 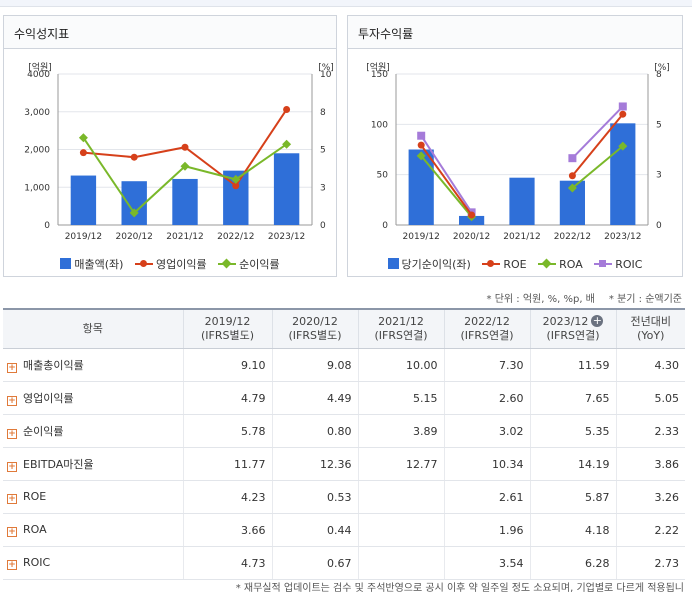 What do you see at coordinates (170, 32) in the screenshot?
I see `panel-header: 수익성지표` at bounding box center [170, 32].